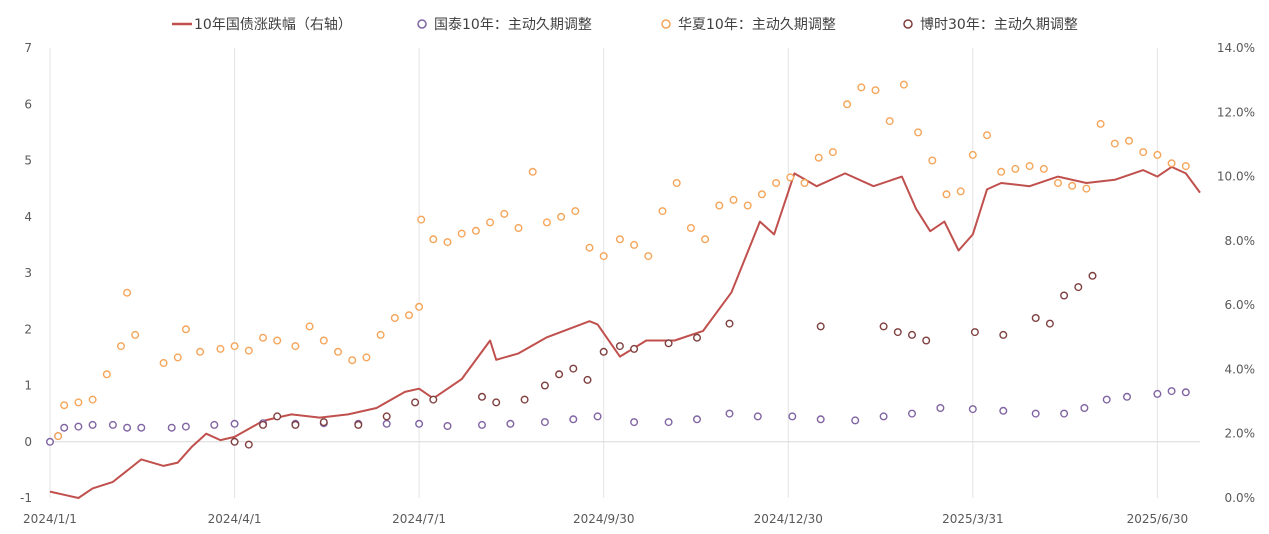  Describe the element at coordinates (273, 25) in the screenshot. I see `legend-label: 10年国债涨跌幅（右轴）` at that location.